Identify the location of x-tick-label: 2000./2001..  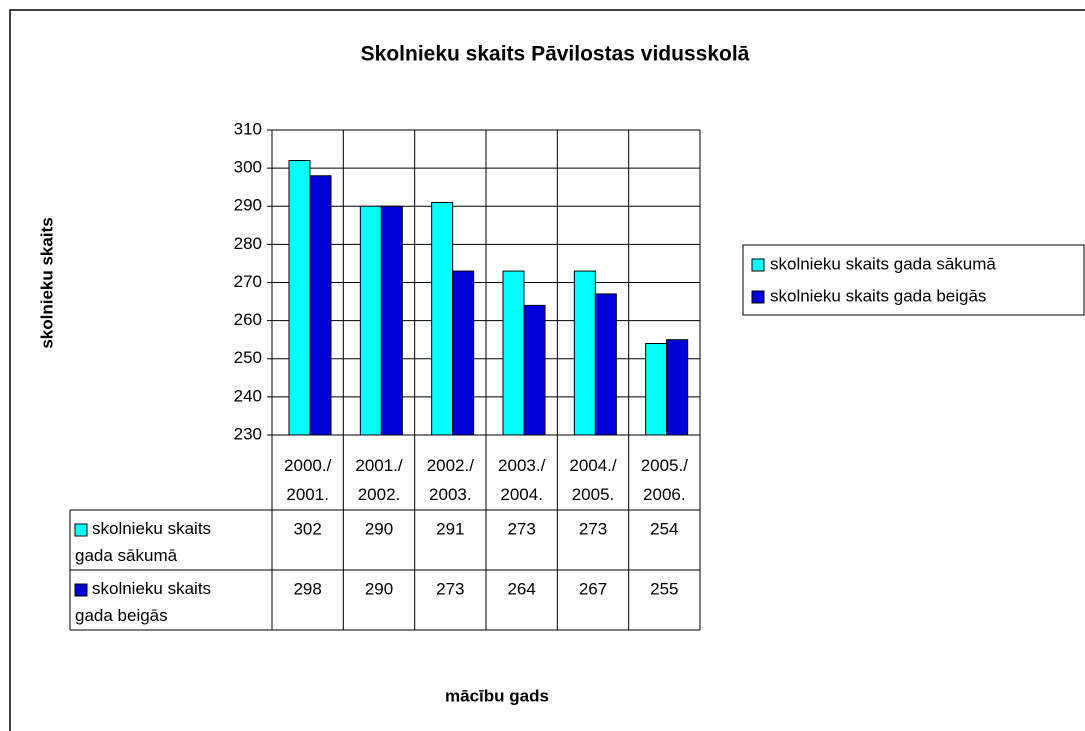
(308, 480).